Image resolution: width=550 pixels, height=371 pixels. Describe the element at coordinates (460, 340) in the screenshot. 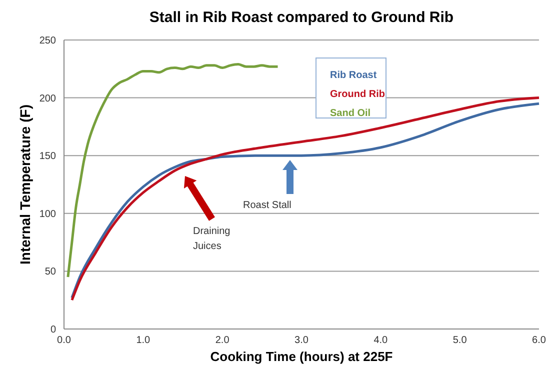

I see `x-tick-label: 5.0` at that location.